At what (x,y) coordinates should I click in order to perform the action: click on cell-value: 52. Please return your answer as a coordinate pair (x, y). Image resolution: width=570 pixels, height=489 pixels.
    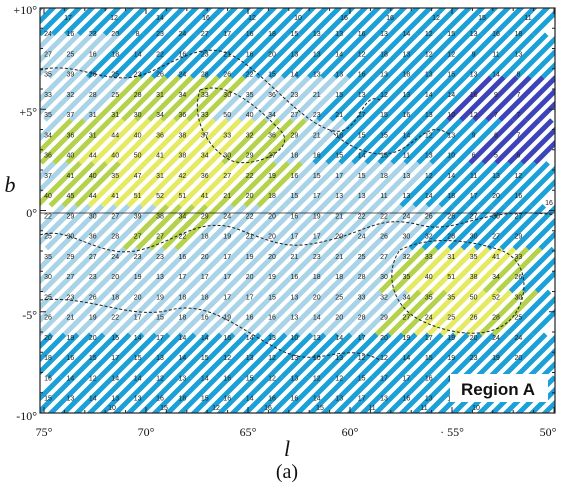
    Looking at the image, I should click on (496, 297).